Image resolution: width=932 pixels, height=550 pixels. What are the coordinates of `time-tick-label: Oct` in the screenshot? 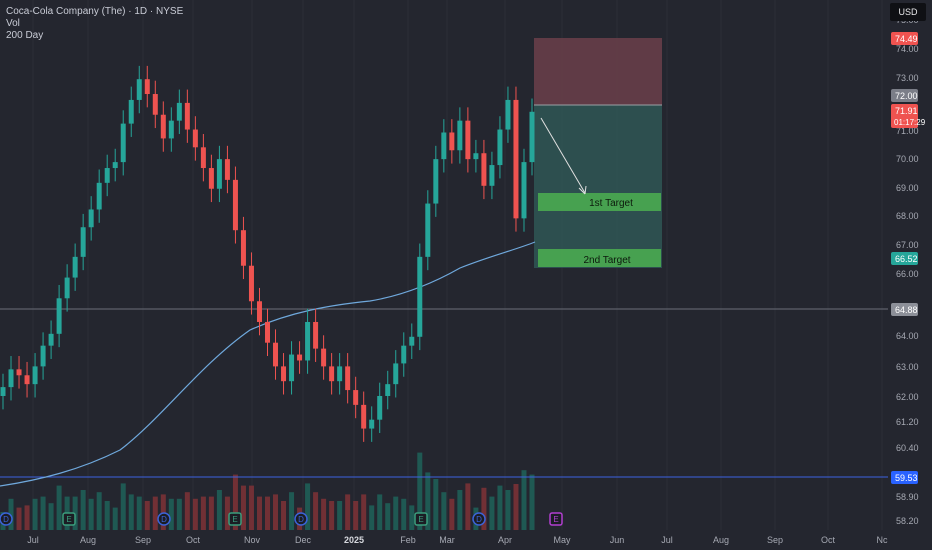 It's located at (193, 540).